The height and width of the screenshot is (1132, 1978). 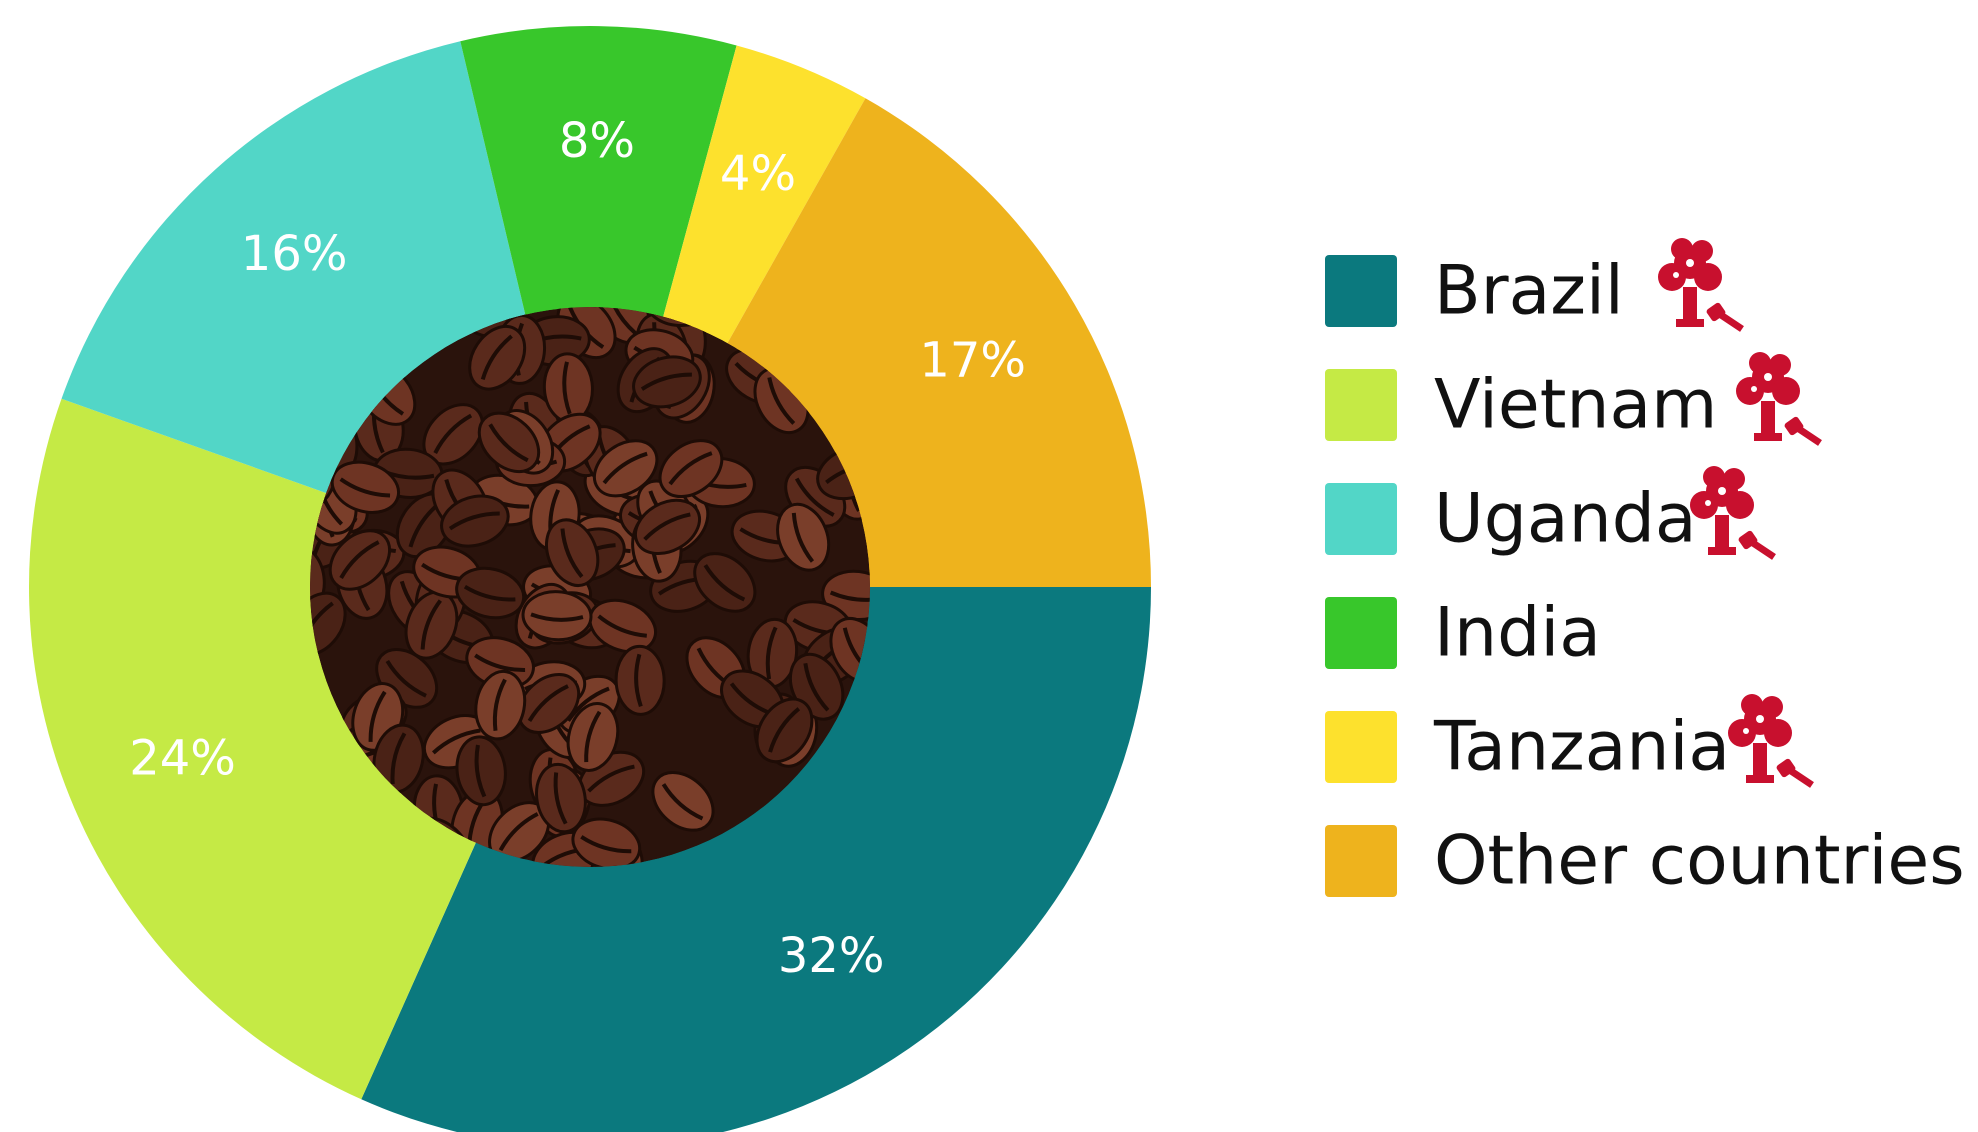 I want to click on legend-label: Brazil, so click(x=1529, y=291).